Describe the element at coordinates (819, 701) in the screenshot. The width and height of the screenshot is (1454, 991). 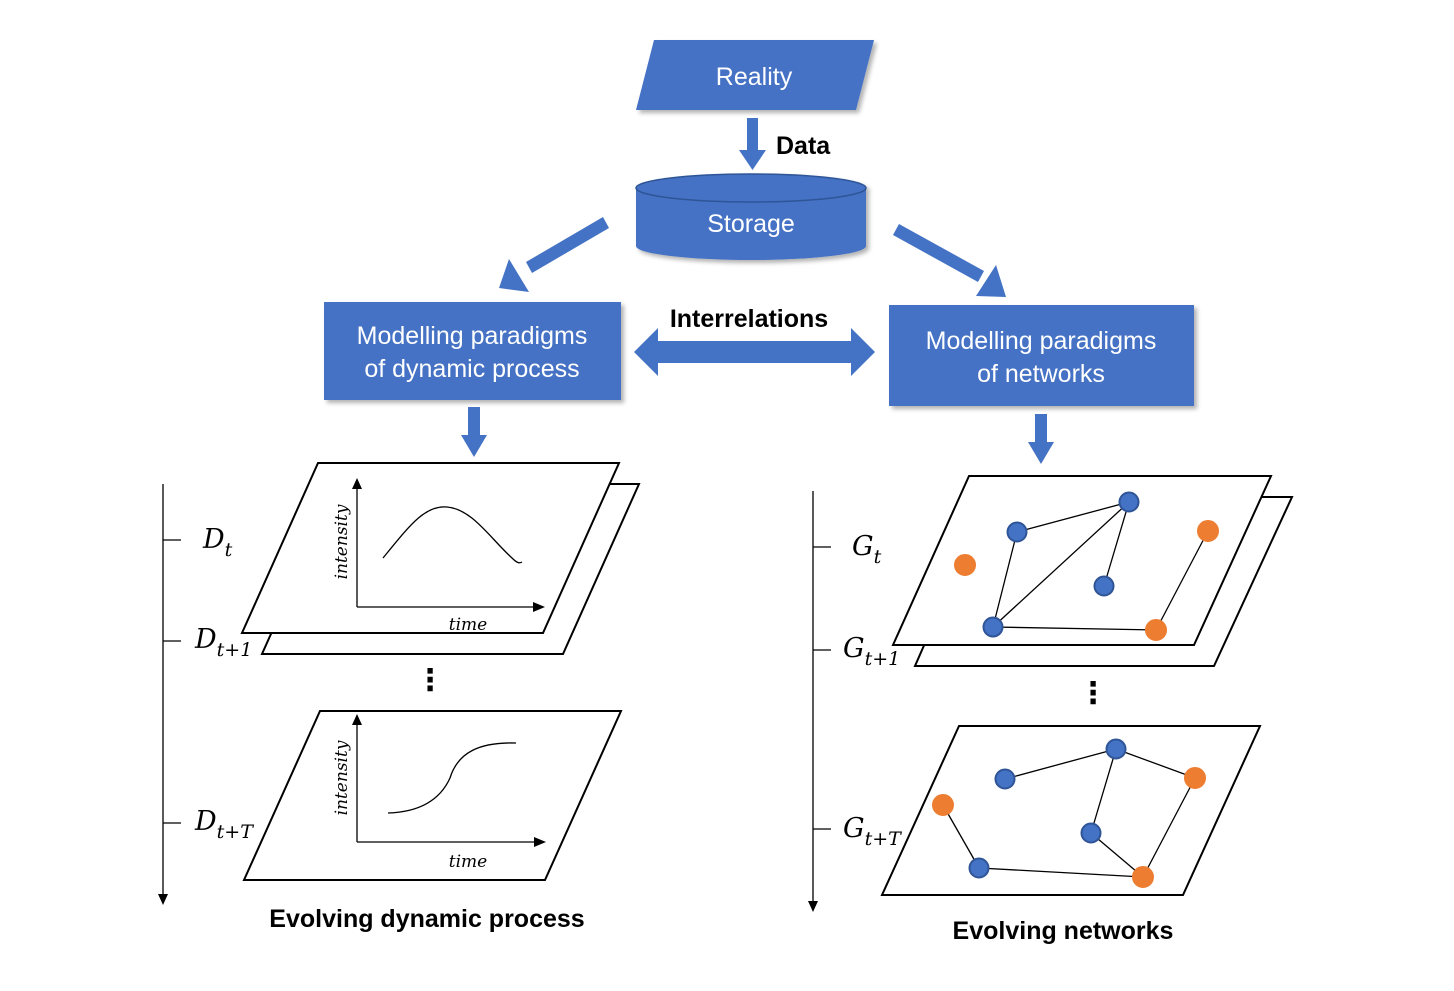
I see `right-timeline` at that location.